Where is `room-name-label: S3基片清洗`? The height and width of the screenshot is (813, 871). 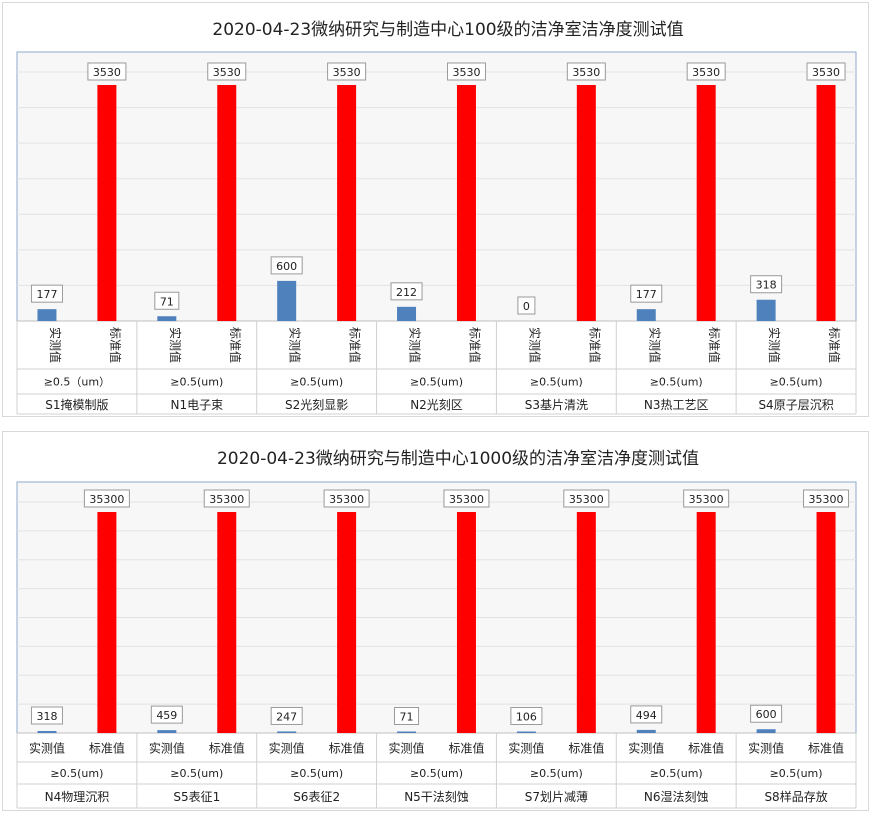 room-name-label: S3基片清洗 is located at coordinates (556, 405).